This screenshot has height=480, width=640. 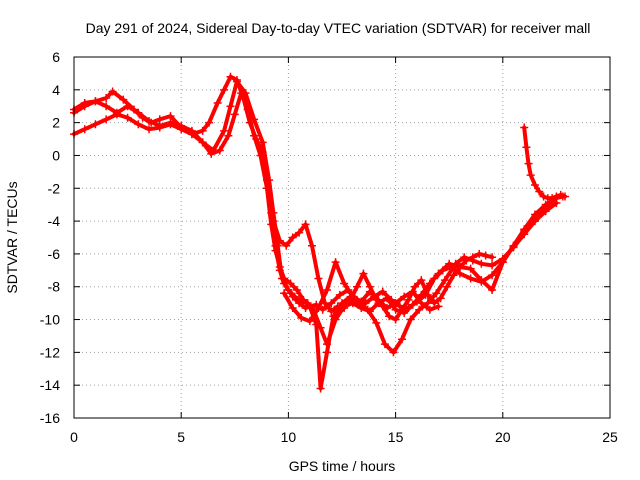 What do you see at coordinates (12, 237) in the screenshot?
I see `y-axis-title: SDTVAR / TECUs` at bounding box center [12, 237].